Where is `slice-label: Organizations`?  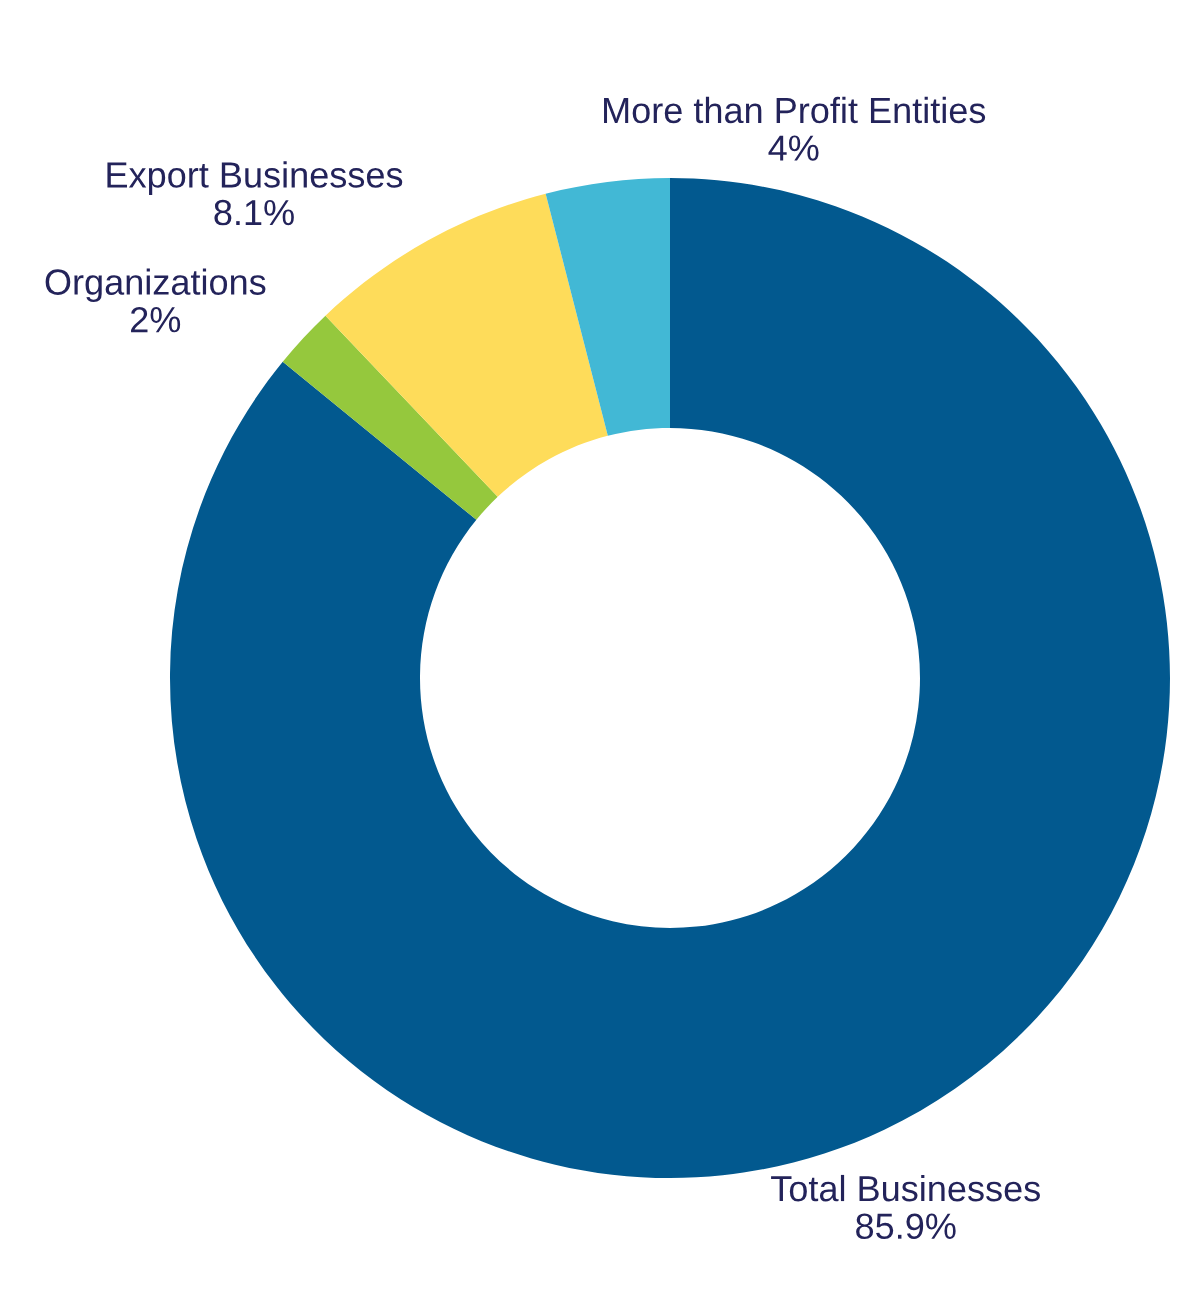
slice-label: Organizations is located at coordinates (155, 285).